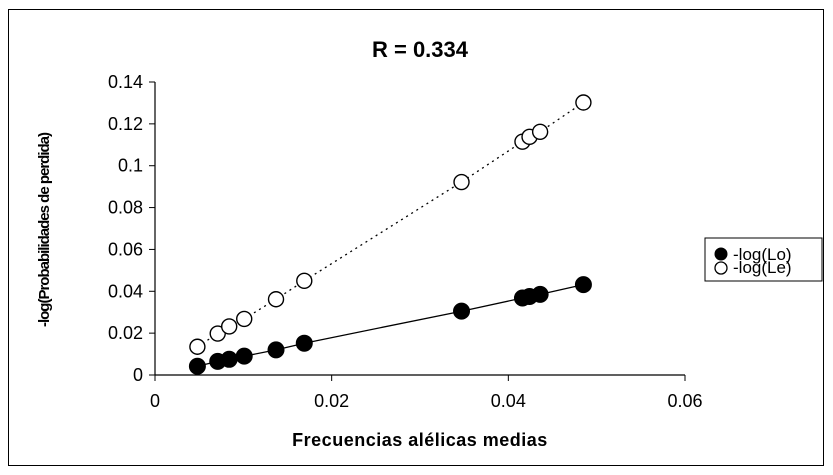 The width and height of the screenshot is (833, 475). Describe the element at coordinates (125, 82) in the screenshot. I see `y-tick-label: 0.14` at that location.